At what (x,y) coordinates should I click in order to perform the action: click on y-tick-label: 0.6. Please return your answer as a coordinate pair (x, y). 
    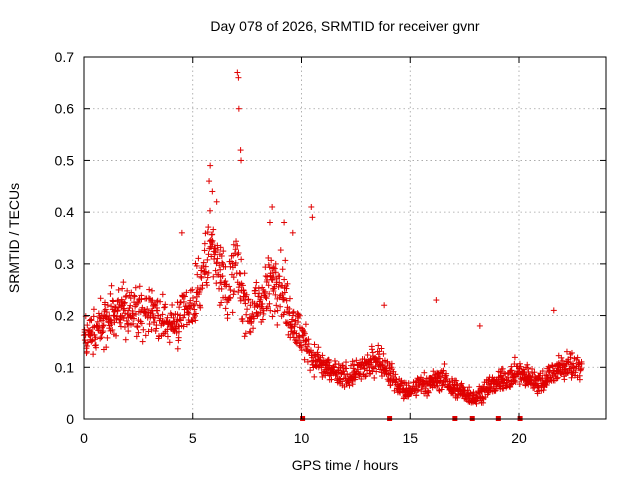
    Looking at the image, I should click on (65, 109).